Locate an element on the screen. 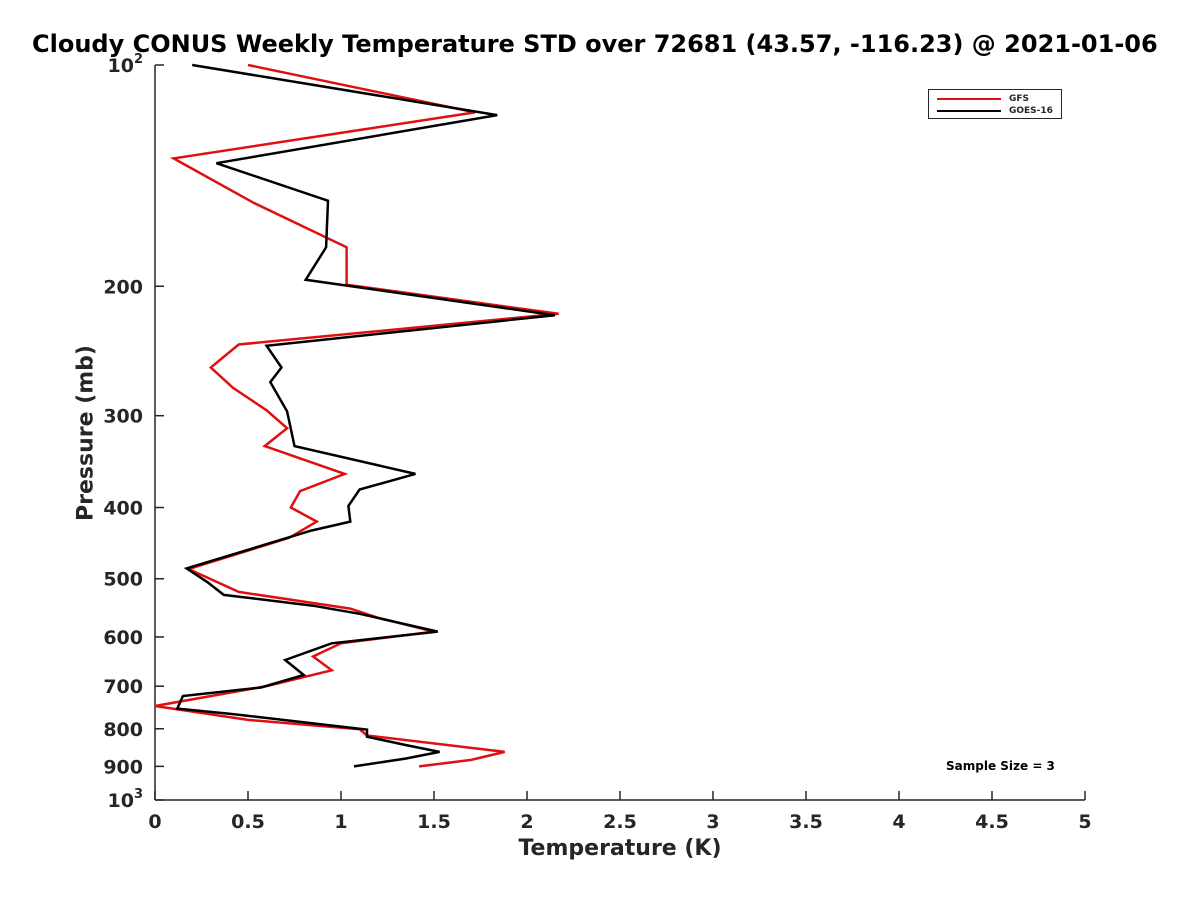 Image resolution: width=1200 pixels, height=900 pixels. y-axis-label: Pressure (mb) is located at coordinates (86, 433).